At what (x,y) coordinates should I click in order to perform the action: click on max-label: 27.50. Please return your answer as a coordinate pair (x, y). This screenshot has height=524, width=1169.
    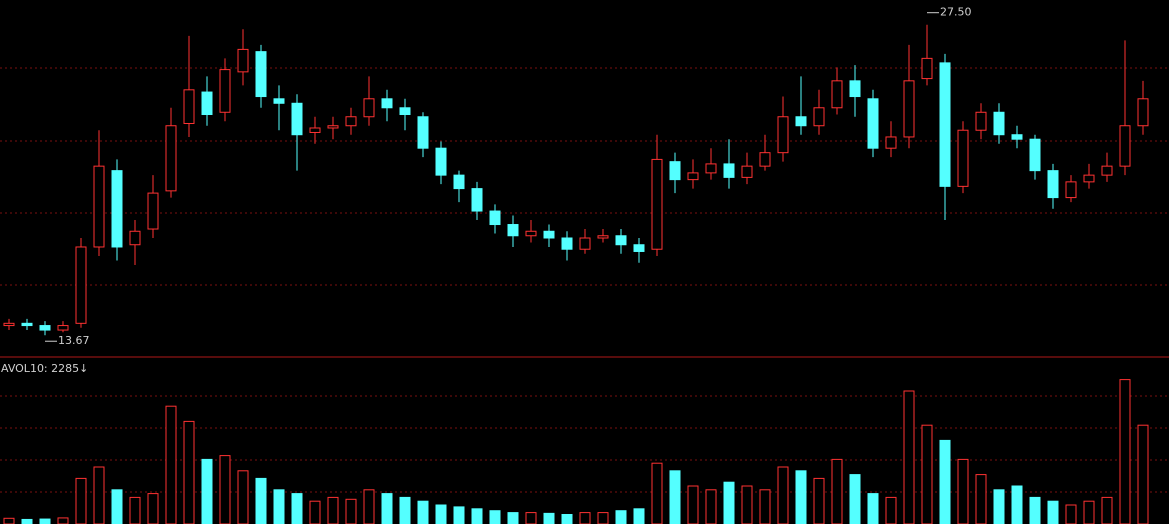
    Looking at the image, I should click on (956, 12).